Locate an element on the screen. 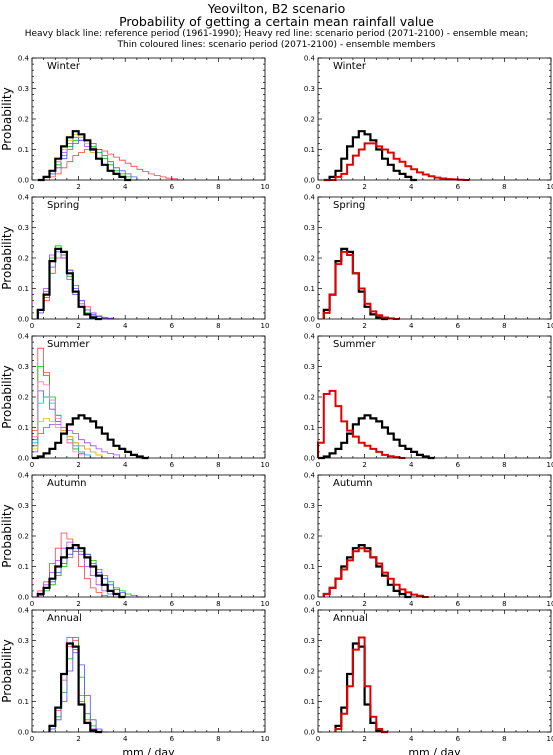 Image resolution: width=553 pixels, height=755 pixels. panel-autumn-right: 0 2 4 6 8 10 0.0 0.1 0.2 0.3 0.4 Autumn is located at coordinates (428, 540).